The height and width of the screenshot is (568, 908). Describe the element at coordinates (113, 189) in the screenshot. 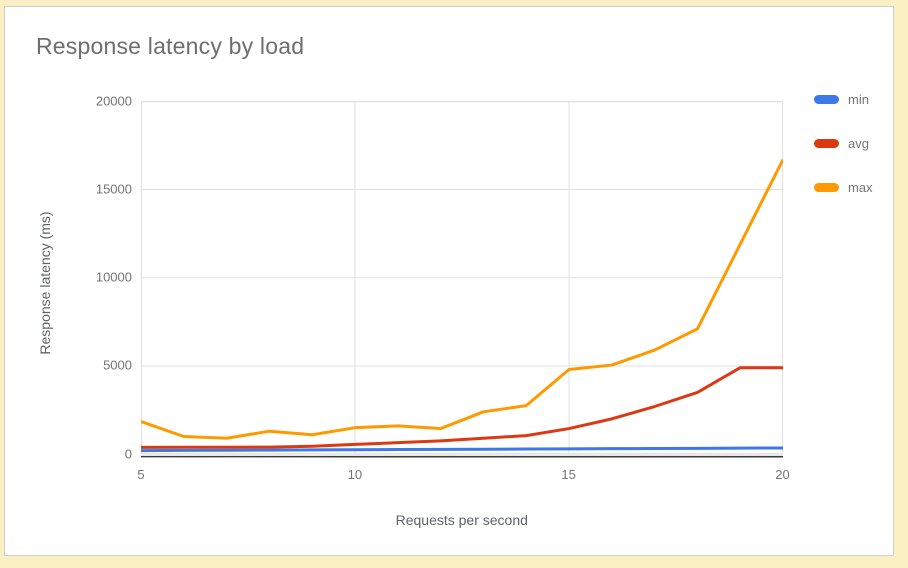

I see `y-tick-label: 15000` at that location.